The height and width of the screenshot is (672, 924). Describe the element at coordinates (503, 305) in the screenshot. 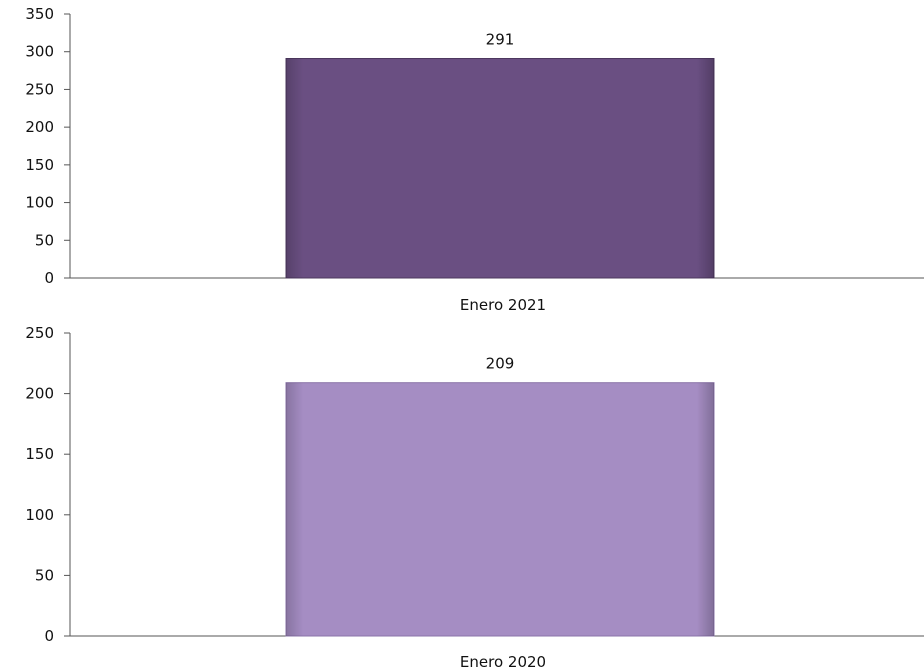

I see `x-tick-label: Enero 2021` at that location.